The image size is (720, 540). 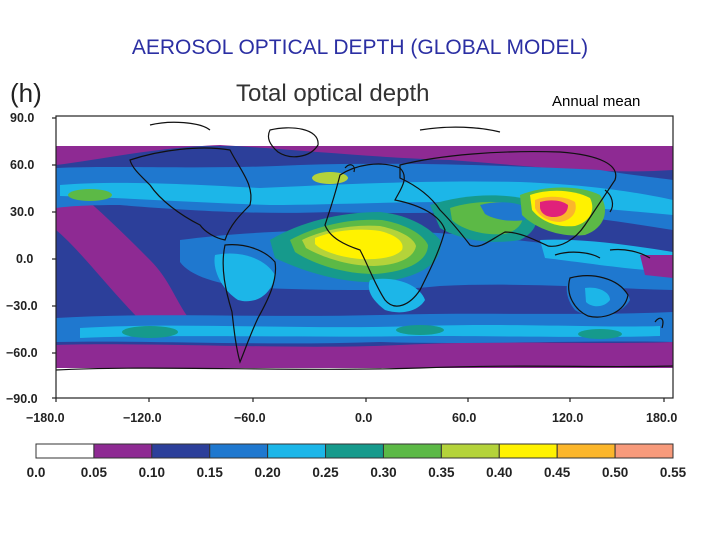 What do you see at coordinates (54, 258) in the screenshot?
I see `y-tick-marks` at bounding box center [54, 258].